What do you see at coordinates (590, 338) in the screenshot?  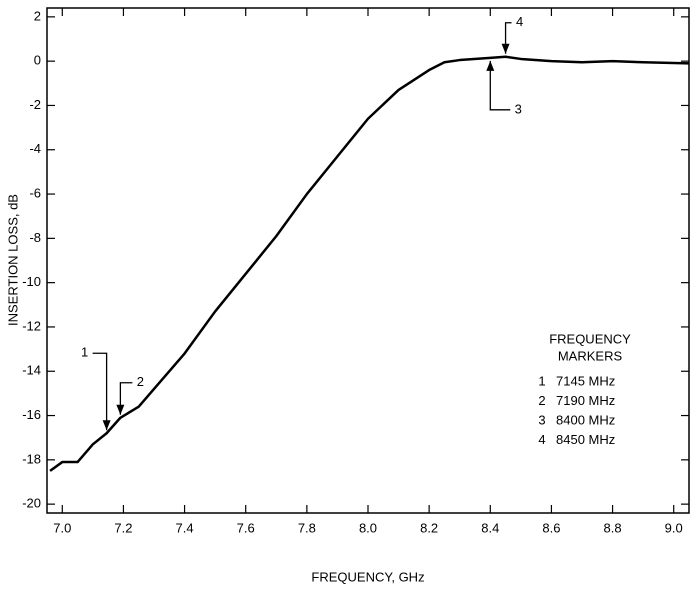 I see `legend-title: FREQUENCY` at bounding box center [590, 338].